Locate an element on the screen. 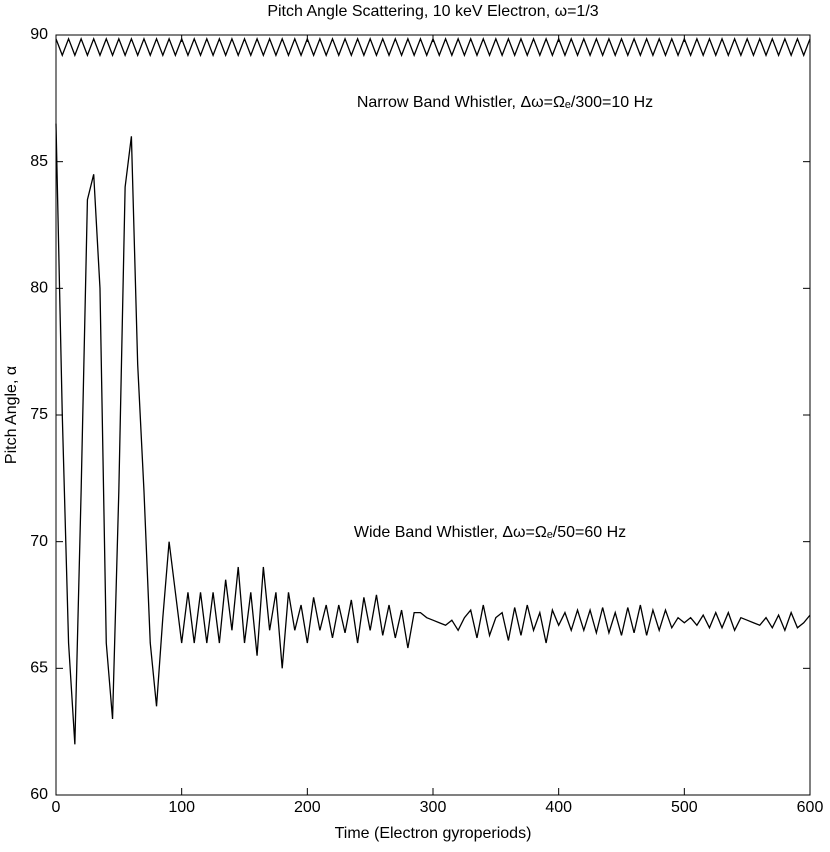  x-tick-label: 0 is located at coordinates (56, 807).